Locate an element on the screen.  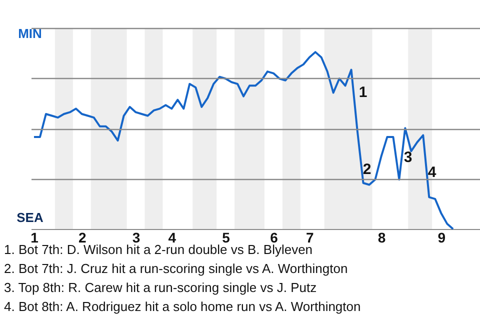
annotation: 4 is located at coordinates (432, 172).